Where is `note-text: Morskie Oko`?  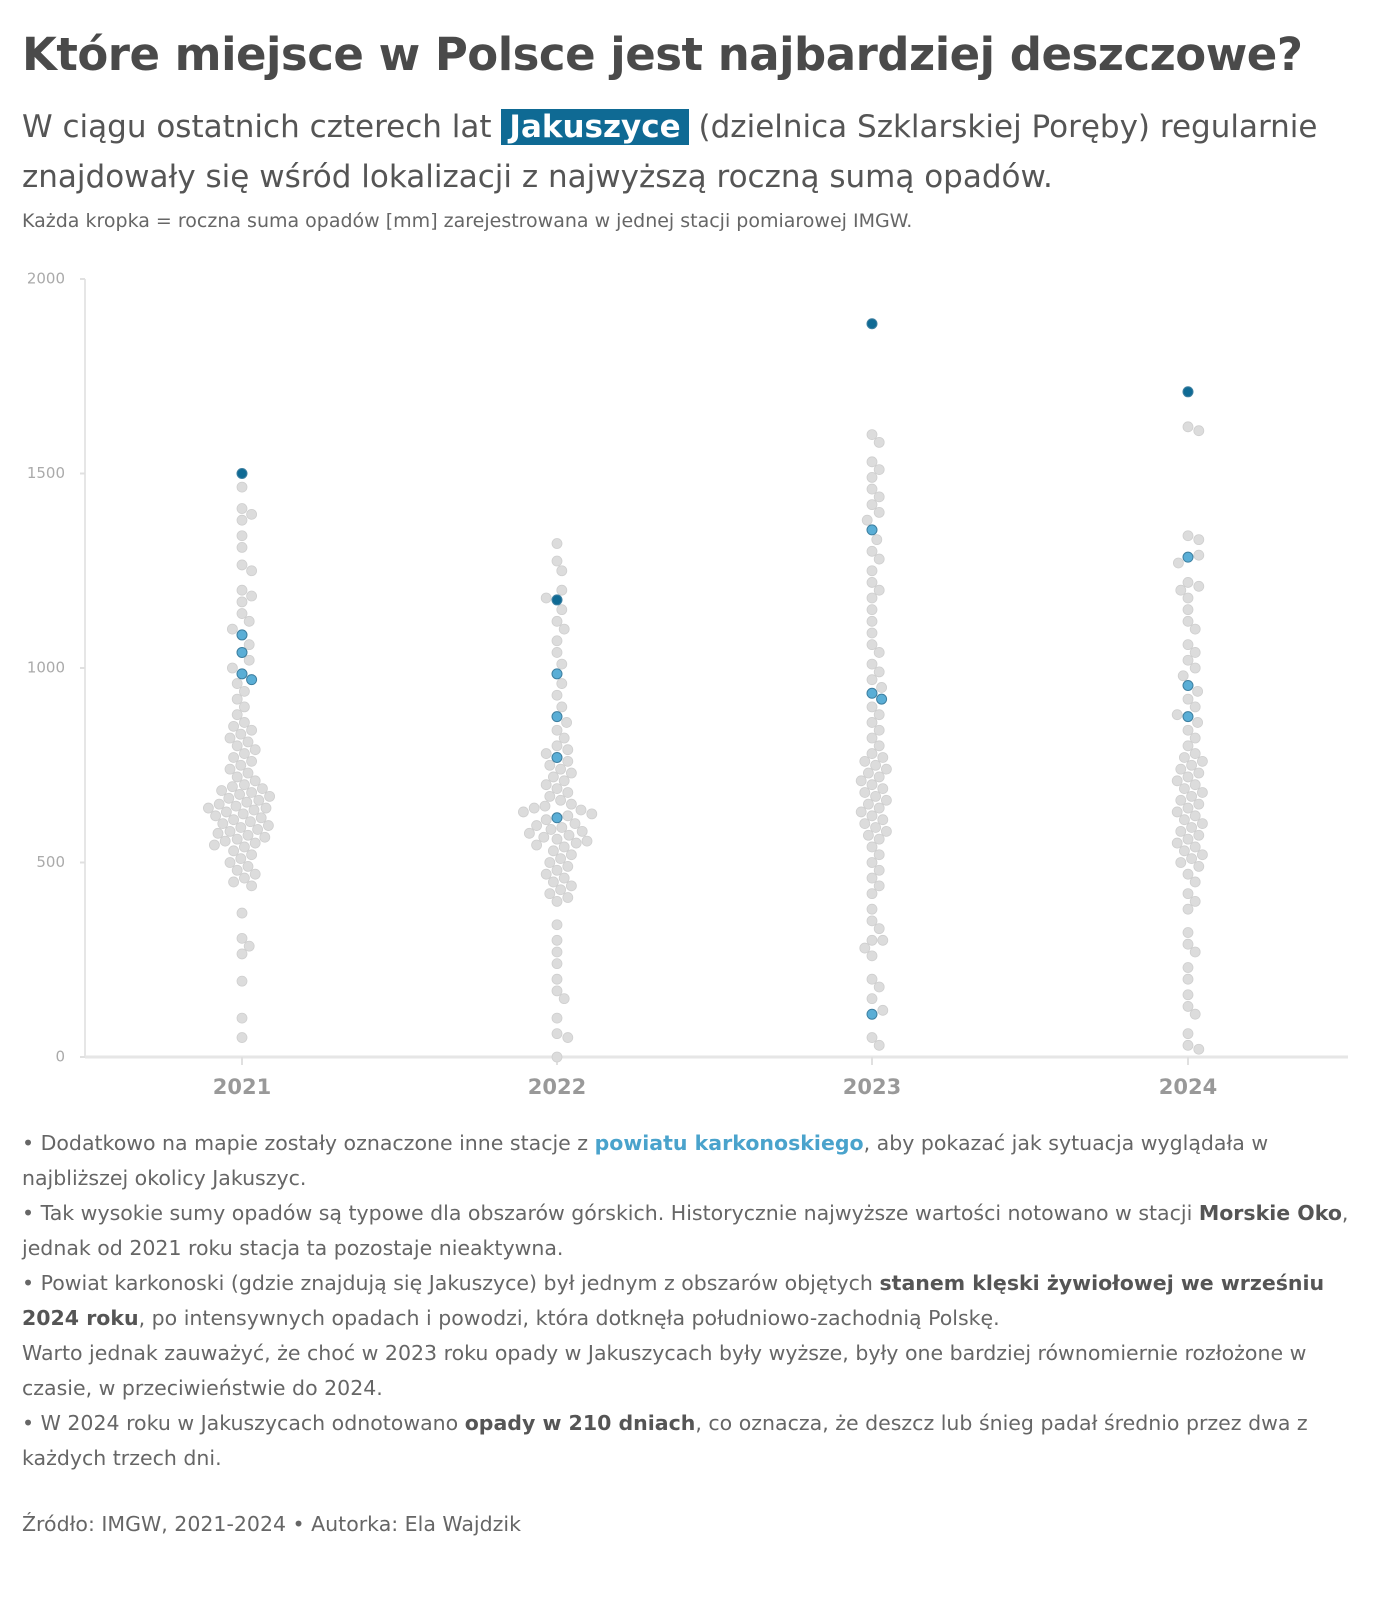
note-text: Morskie Oko is located at coordinates (1270, 1213).